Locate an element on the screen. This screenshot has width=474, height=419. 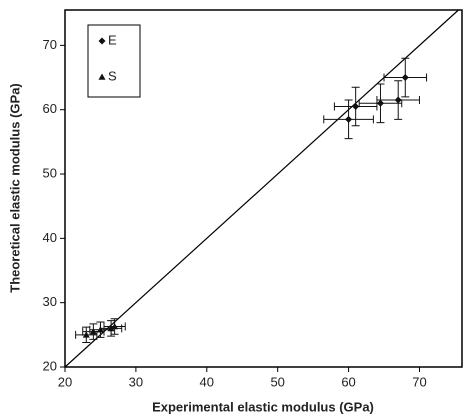
x-tick-label: 30 is located at coordinates (136, 381).